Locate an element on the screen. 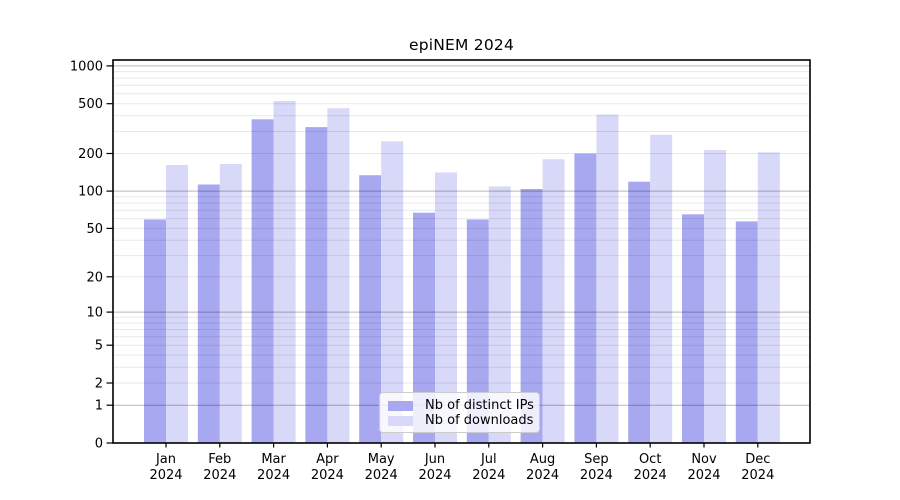 The width and height of the screenshot is (900, 500). bar-dec-distinct-ips is located at coordinates (746, 332).